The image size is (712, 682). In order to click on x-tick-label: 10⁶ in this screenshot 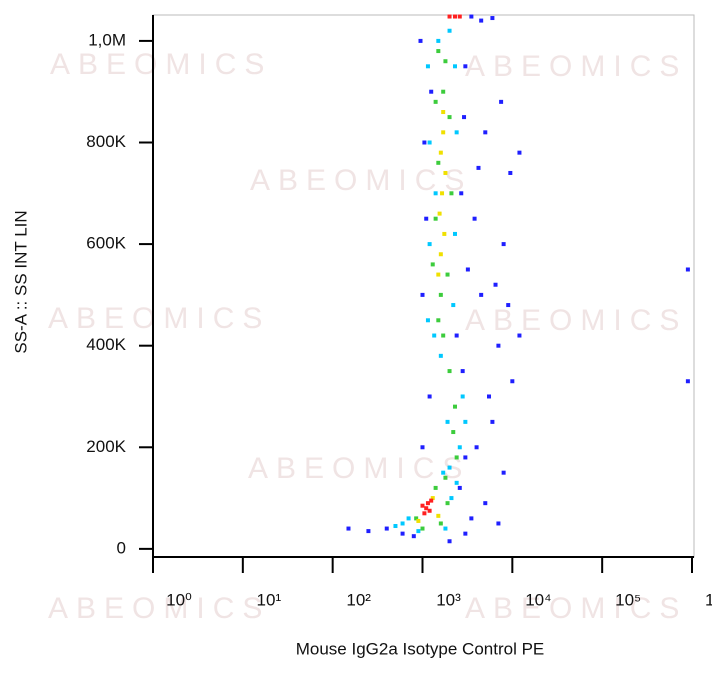, I will do `click(708, 599)`.